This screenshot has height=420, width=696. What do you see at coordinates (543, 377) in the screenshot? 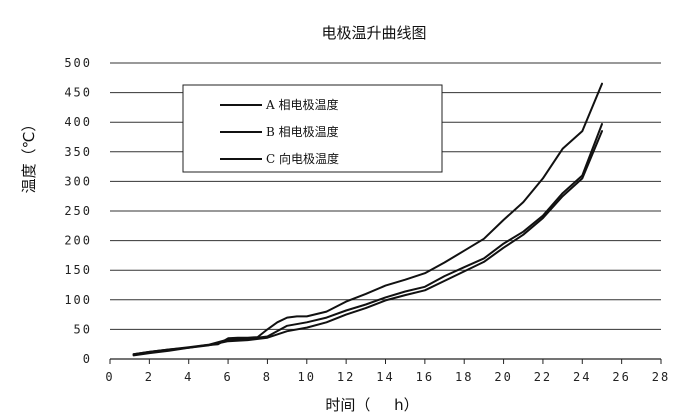
I see `x-tick-label: 22` at bounding box center [543, 377].